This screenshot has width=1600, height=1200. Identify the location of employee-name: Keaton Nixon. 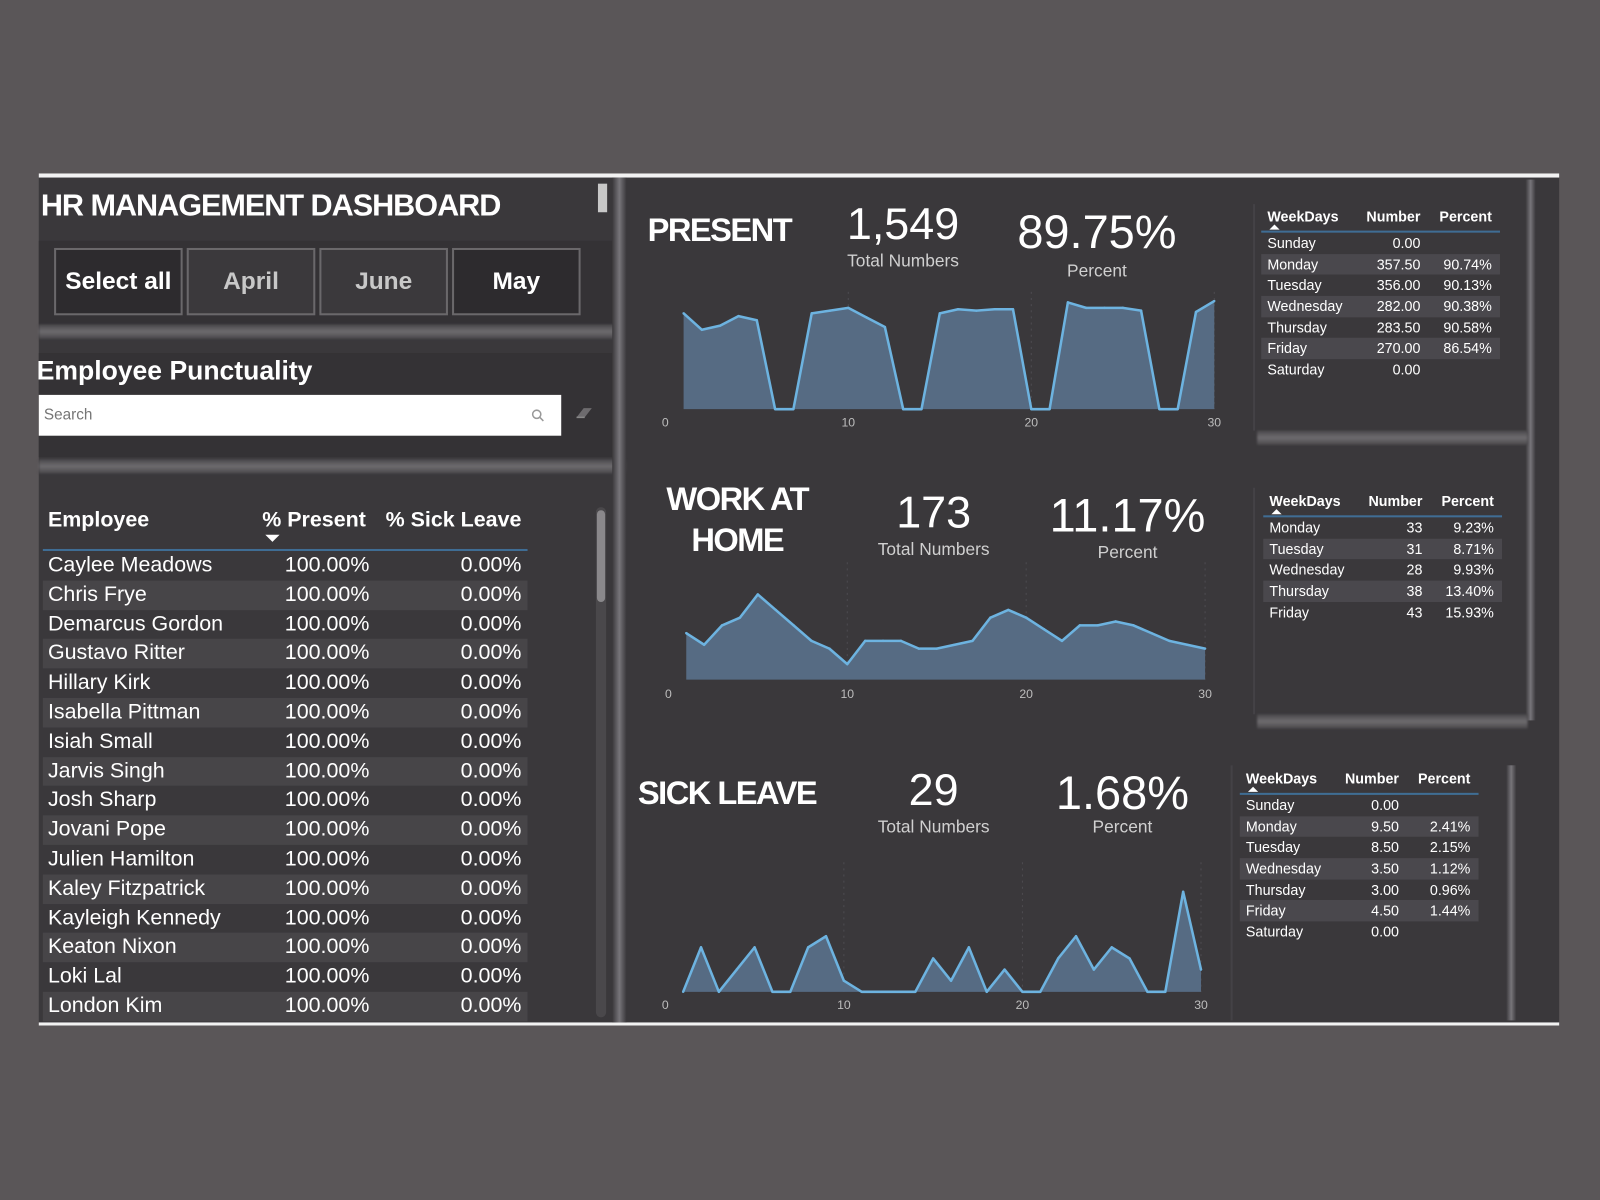
(112, 947).